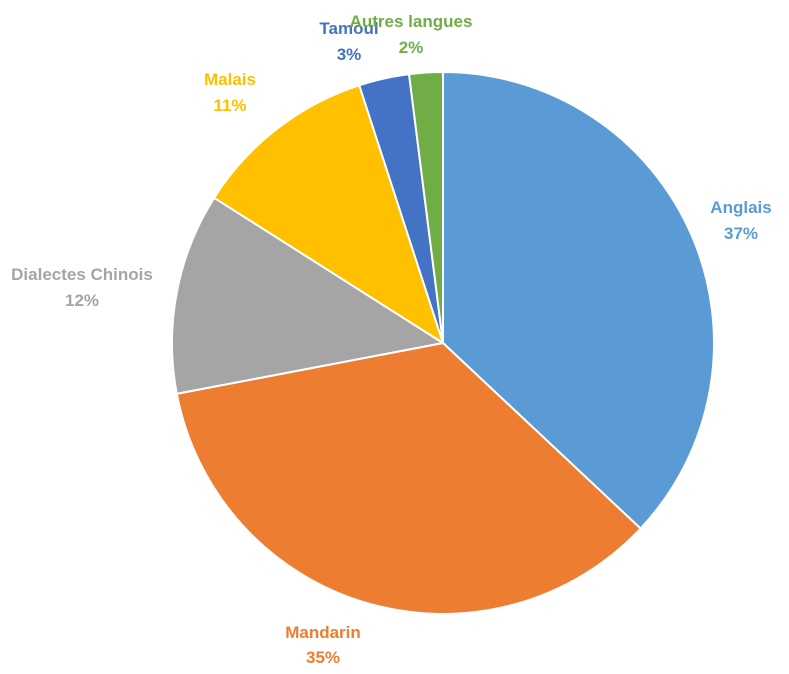 Image resolution: width=789 pixels, height=674 pixels. I want to click on label-dialectes-chinois-name: Dialectes Chinois, so click(82, 274).